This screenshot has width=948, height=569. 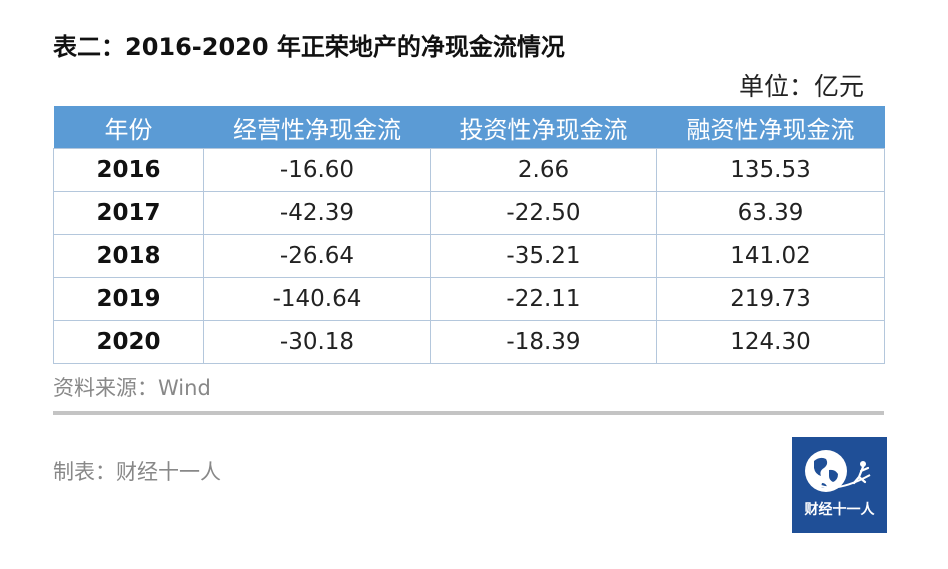 I want to click on operating-cell: -16.60, so click(x=317, y=170).